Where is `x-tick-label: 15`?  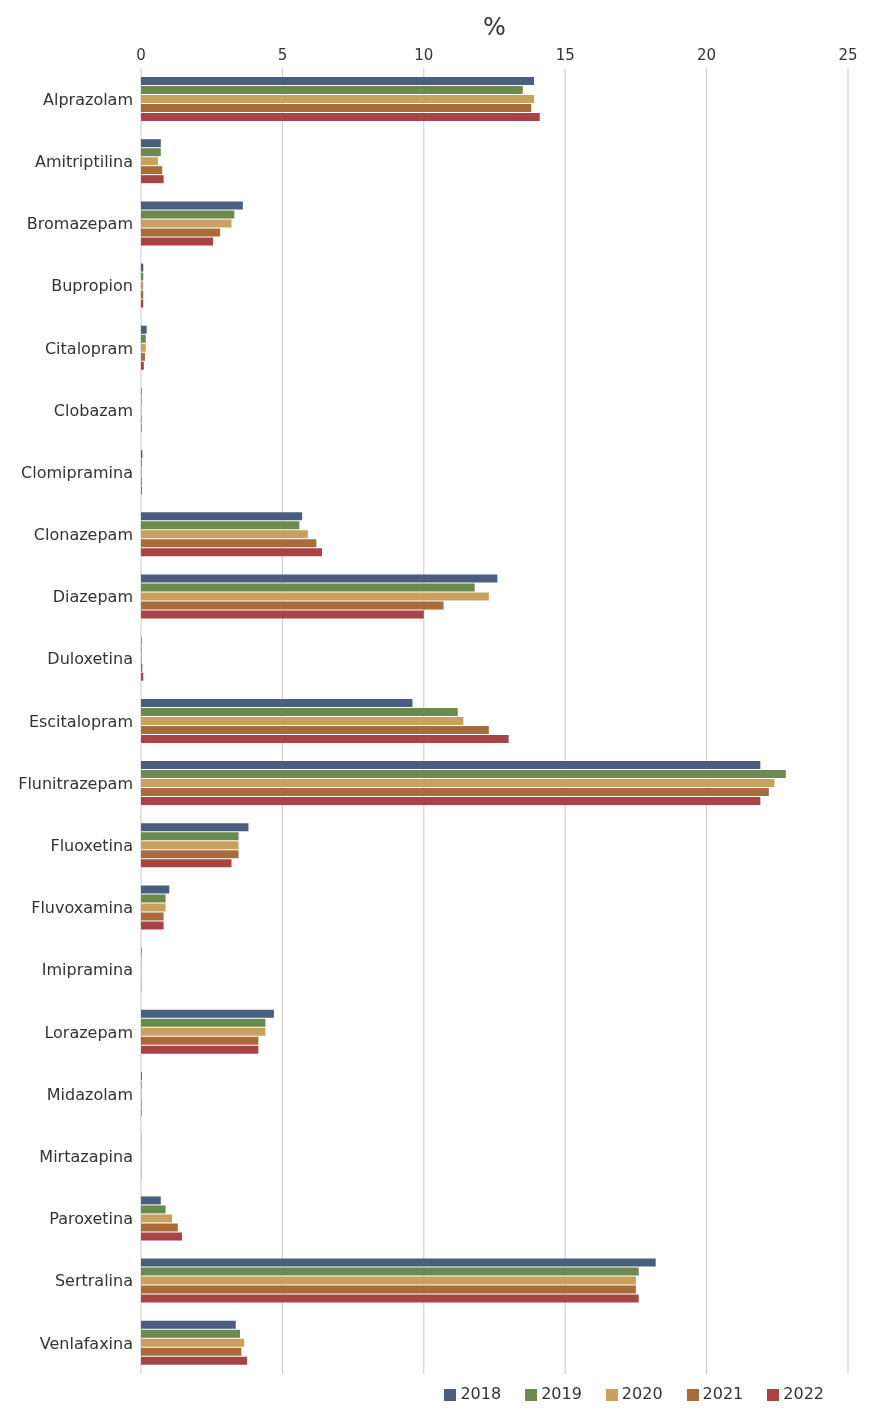 x-tick-label: 15 is located at coordinates (565, 55).